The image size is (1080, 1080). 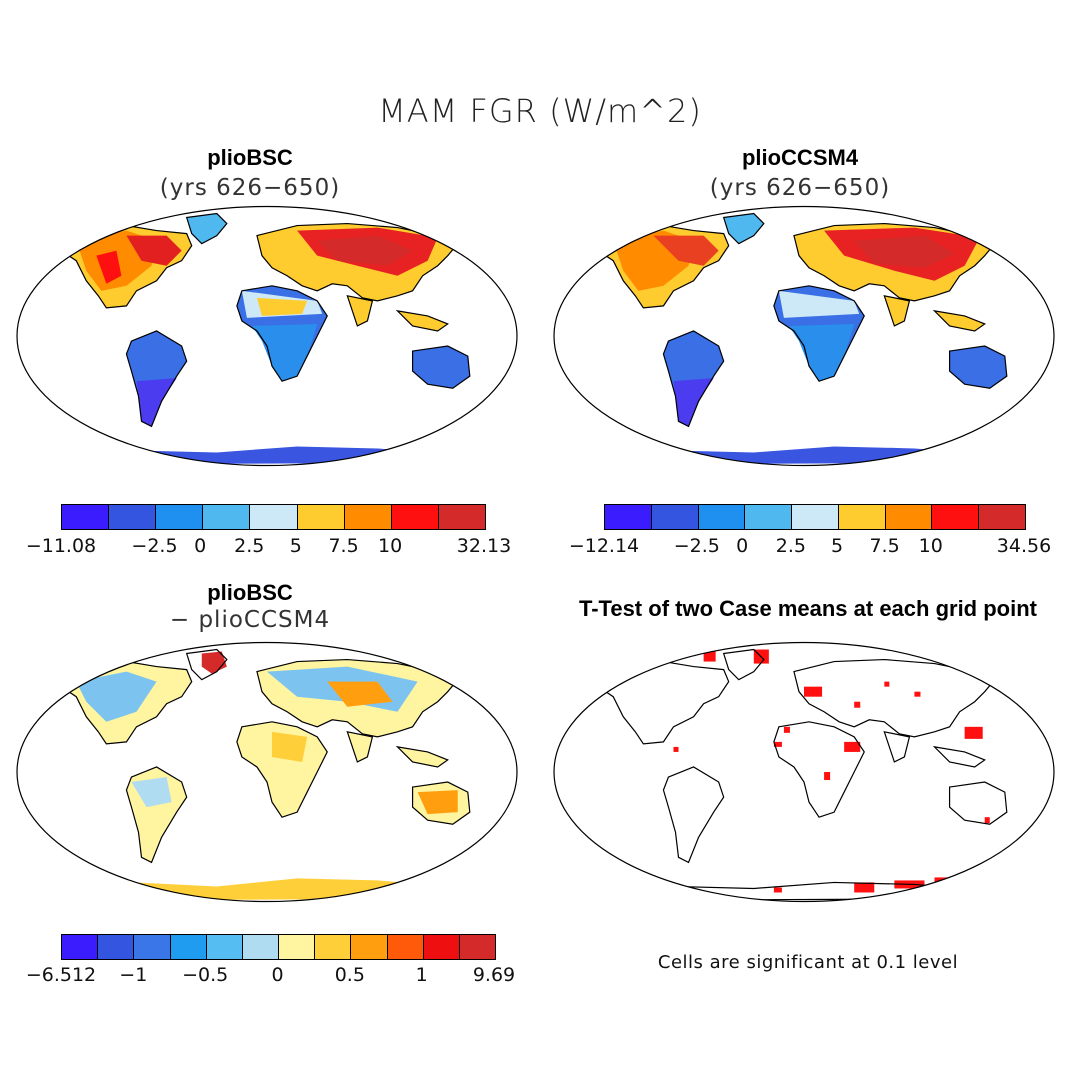 I want to click on colorbar-top-right, so click(x=815, y=517).